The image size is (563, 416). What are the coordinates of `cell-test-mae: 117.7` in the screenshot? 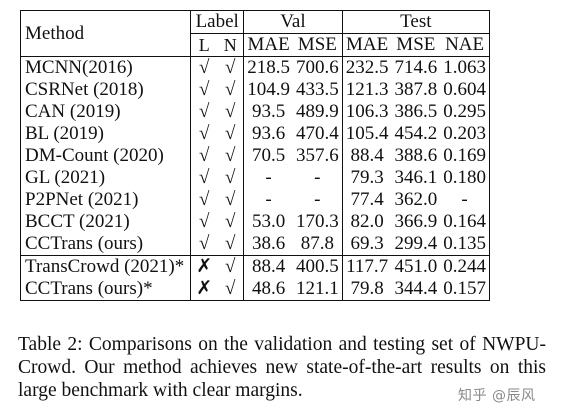 It's located at (367, 266).